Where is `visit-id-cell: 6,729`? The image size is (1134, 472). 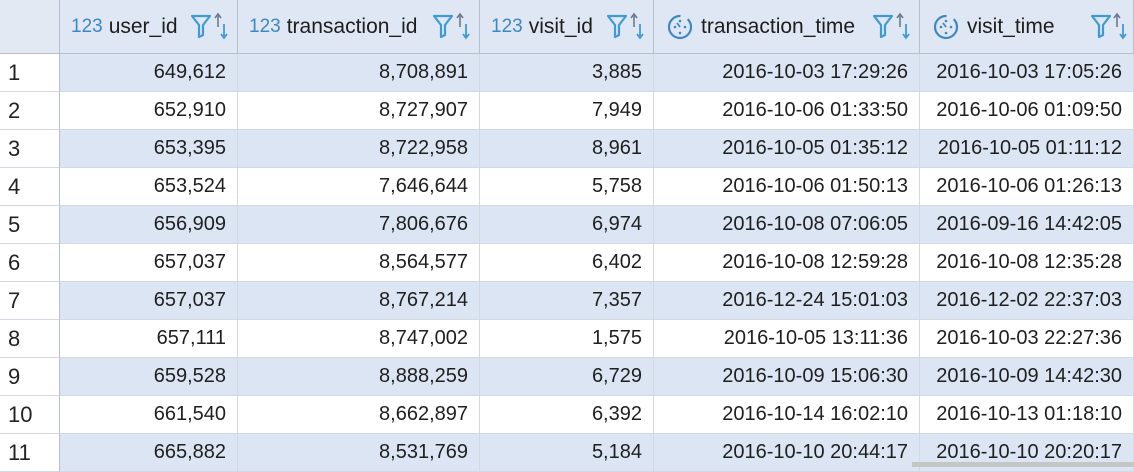 visit-id-cell: 6,729 is located at coordinates (567, 377).